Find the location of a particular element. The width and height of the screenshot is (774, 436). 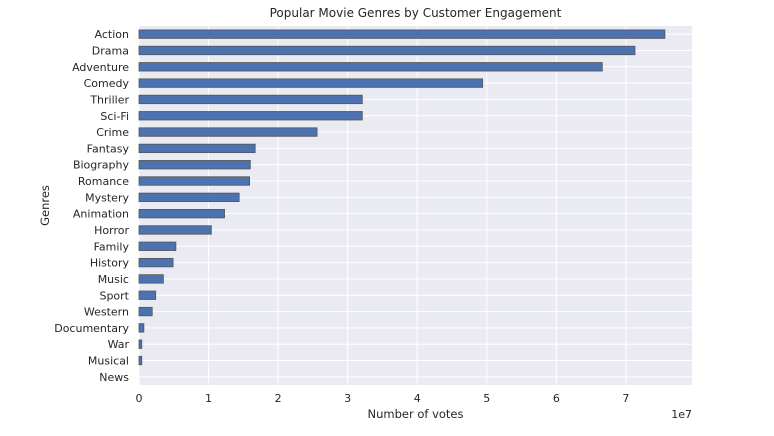

x-tick-label: 2 is located at coordinates (278, 398).